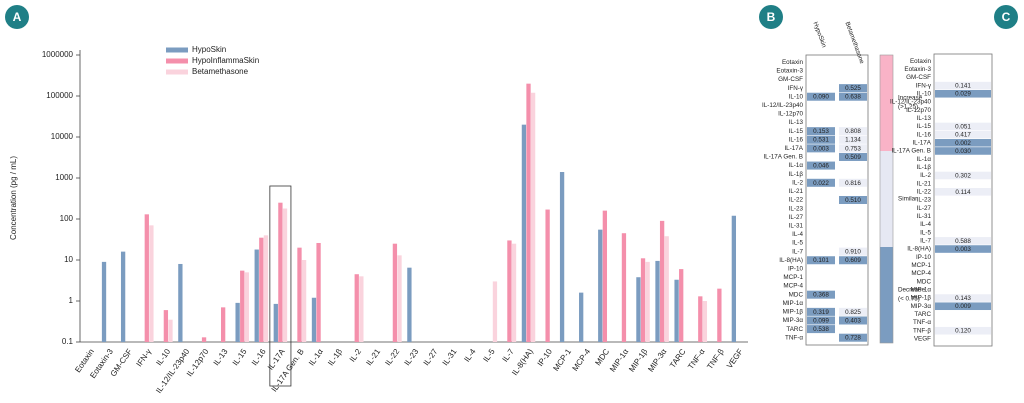 Image resolution: width=1024 pixels, height=403 pixels. What do you see at coordinates (1006, 17) in the screenshot?
I see `panel-badge` at bounding box center [1006, 17].